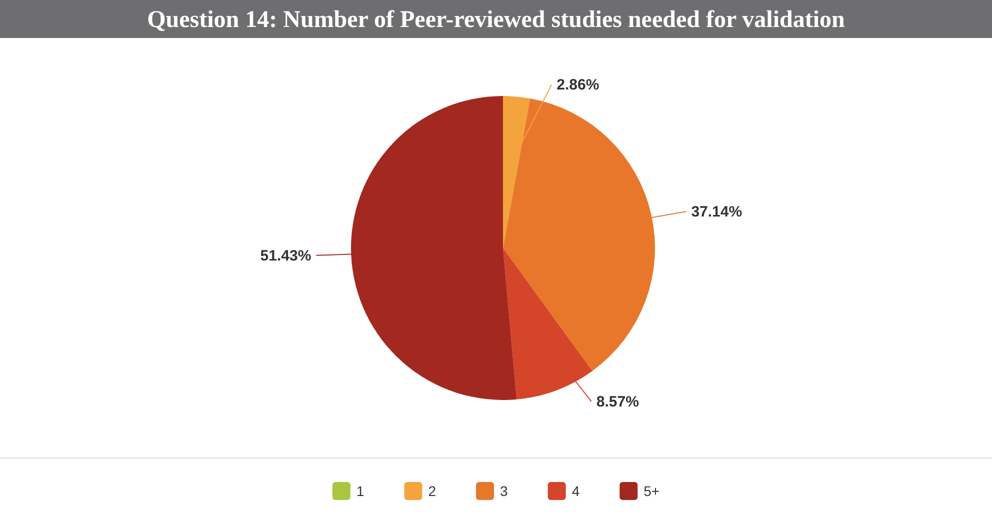 The image size is (992, 514). I want to click on chart-title: Question 14: Number of Peer-reviewed studies needed for validation, so click(496, 20).